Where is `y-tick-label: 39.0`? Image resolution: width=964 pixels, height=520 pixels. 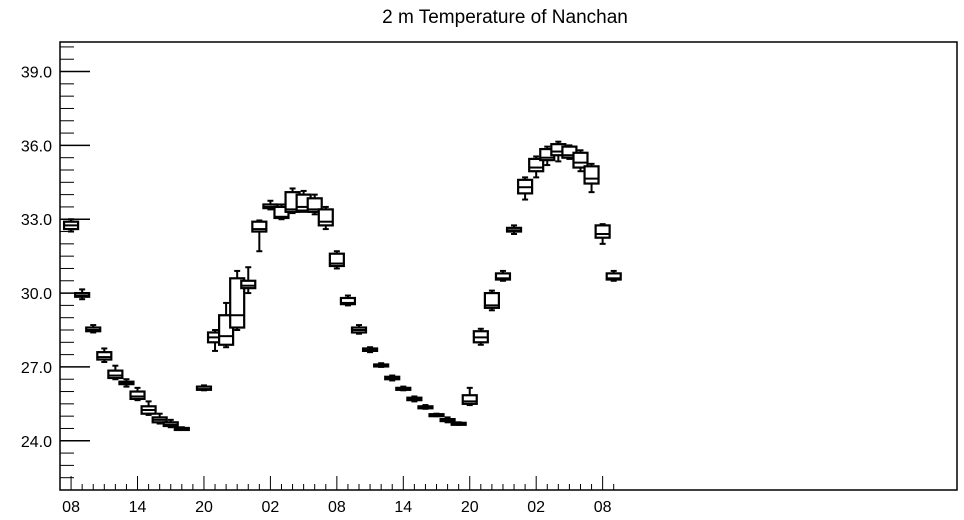
y-tick-label: 39.0 is located at coordinates (36, 73).